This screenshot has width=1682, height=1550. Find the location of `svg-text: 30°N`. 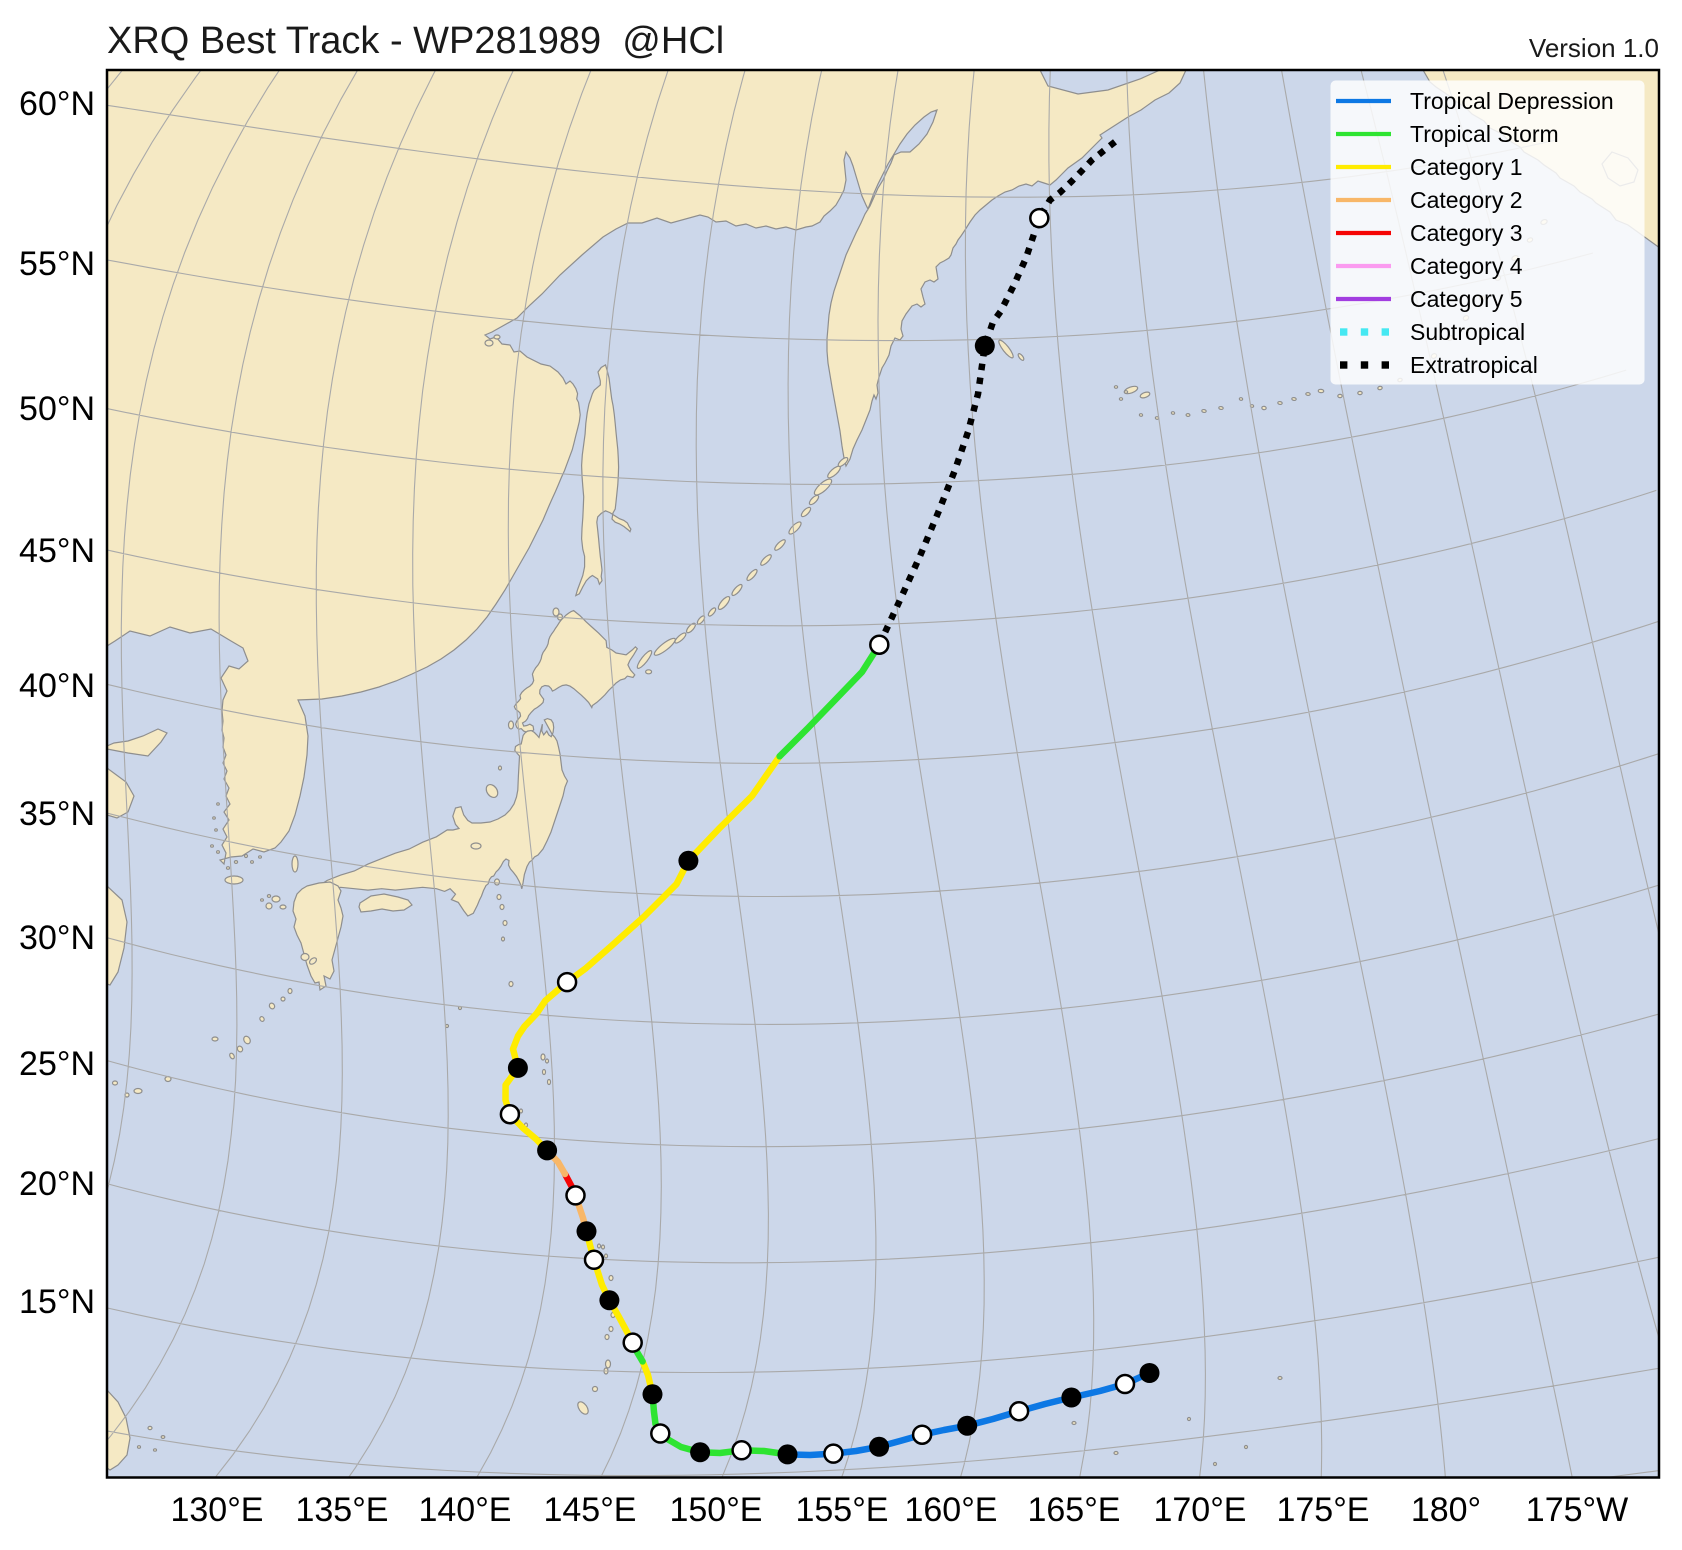

svg-text: 30°N is located at coordinates (57, 938).